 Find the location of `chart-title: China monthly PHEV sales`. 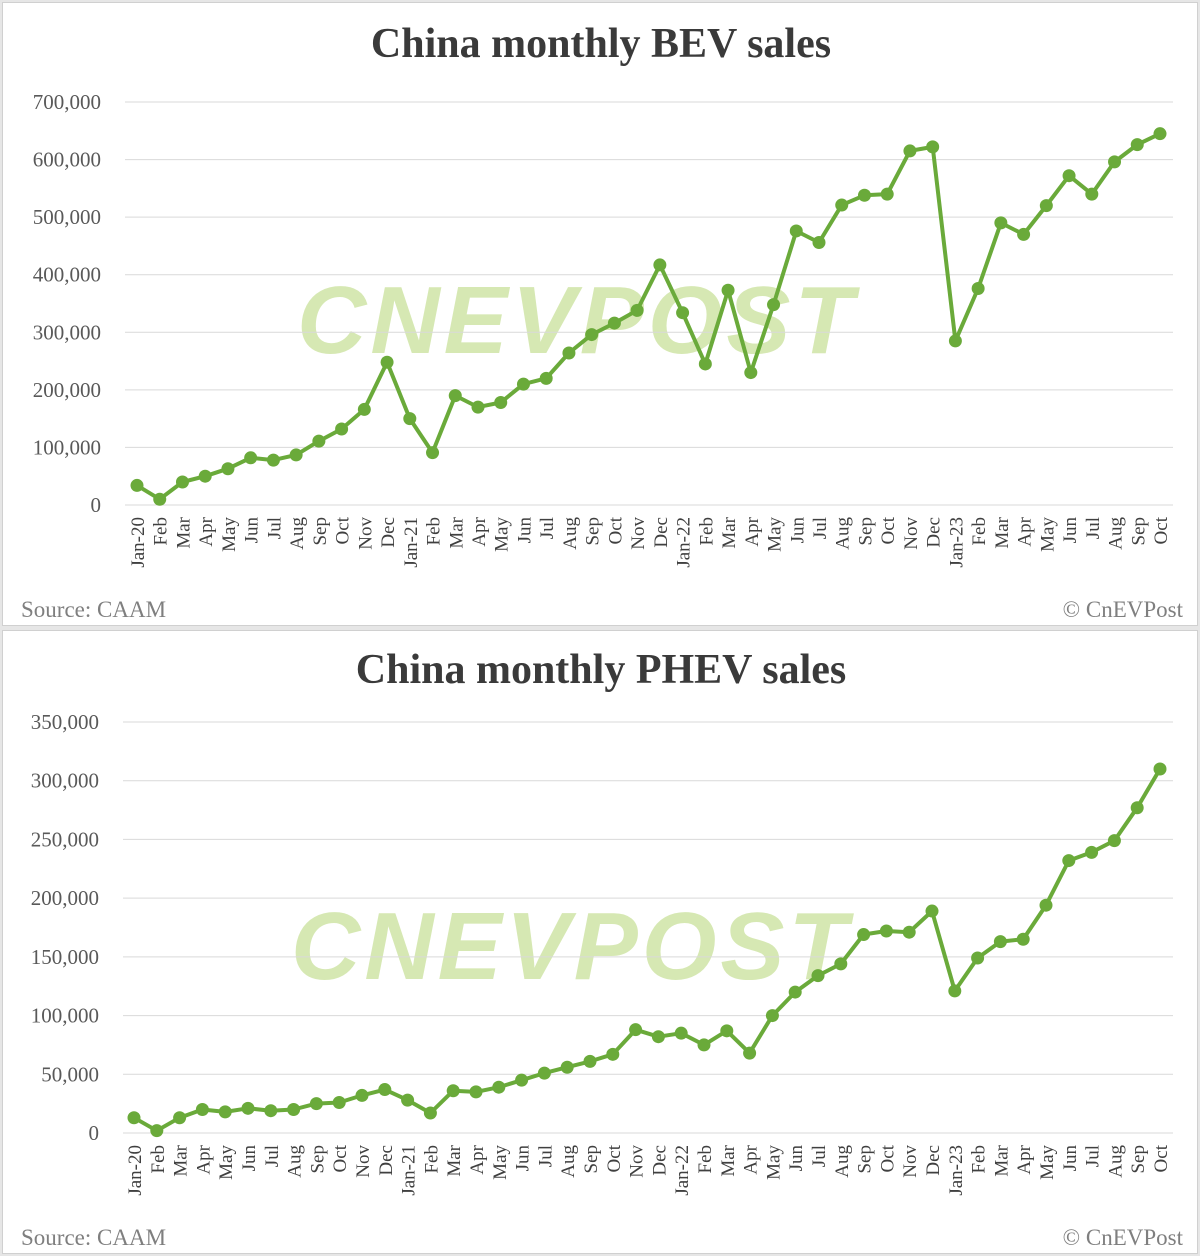

chart-title: China monthly PHEV sales is located at coordinates (601, 670).